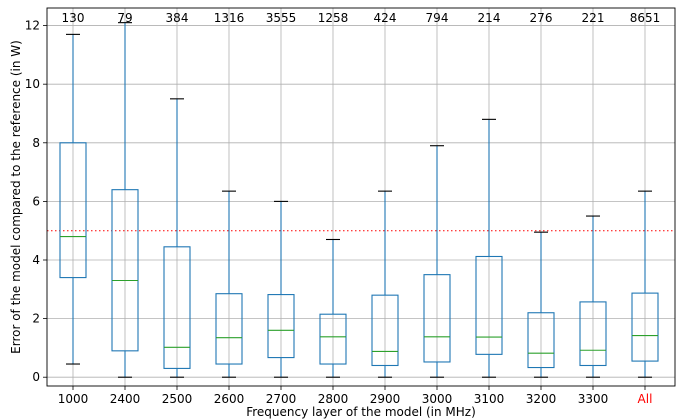 Image resolution: width=683 pixels, height=419 pixels. What do you see at coordinates (593, 18) in the screenshot?
I see `count-label: 221` at bounding box center [593, 18].